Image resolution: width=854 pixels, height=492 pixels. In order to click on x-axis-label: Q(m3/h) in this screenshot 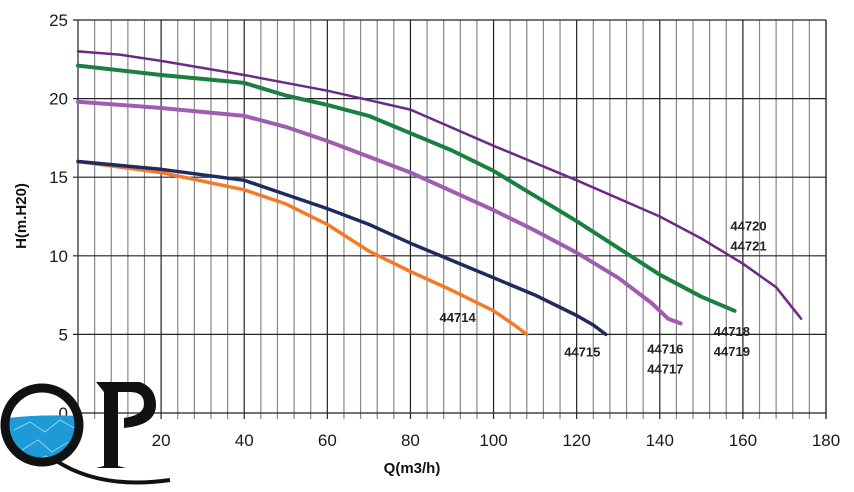, I will do `click(412, 468)`.